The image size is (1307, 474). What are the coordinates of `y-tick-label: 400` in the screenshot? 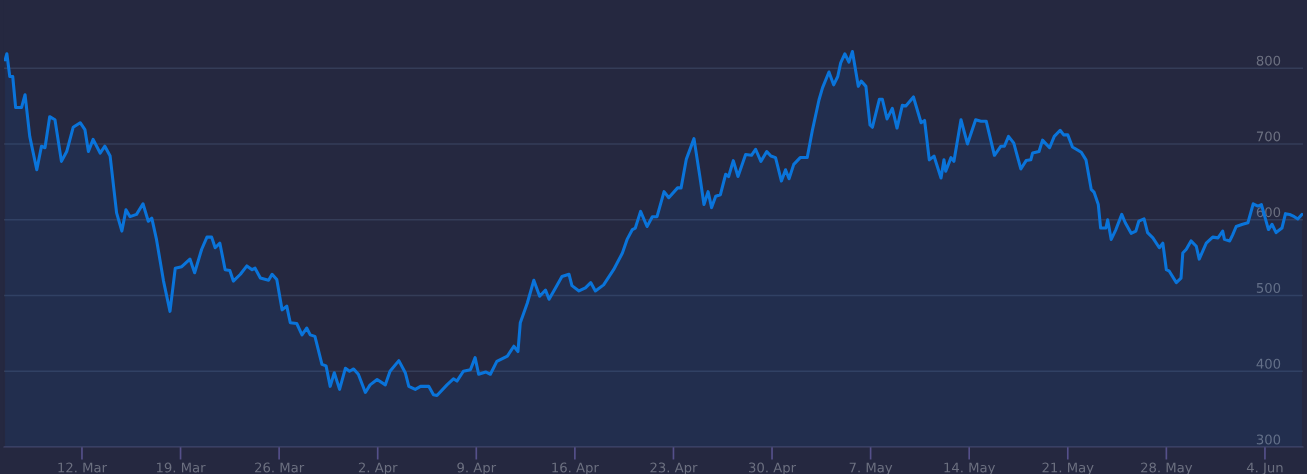 It's located at (1268, 363).